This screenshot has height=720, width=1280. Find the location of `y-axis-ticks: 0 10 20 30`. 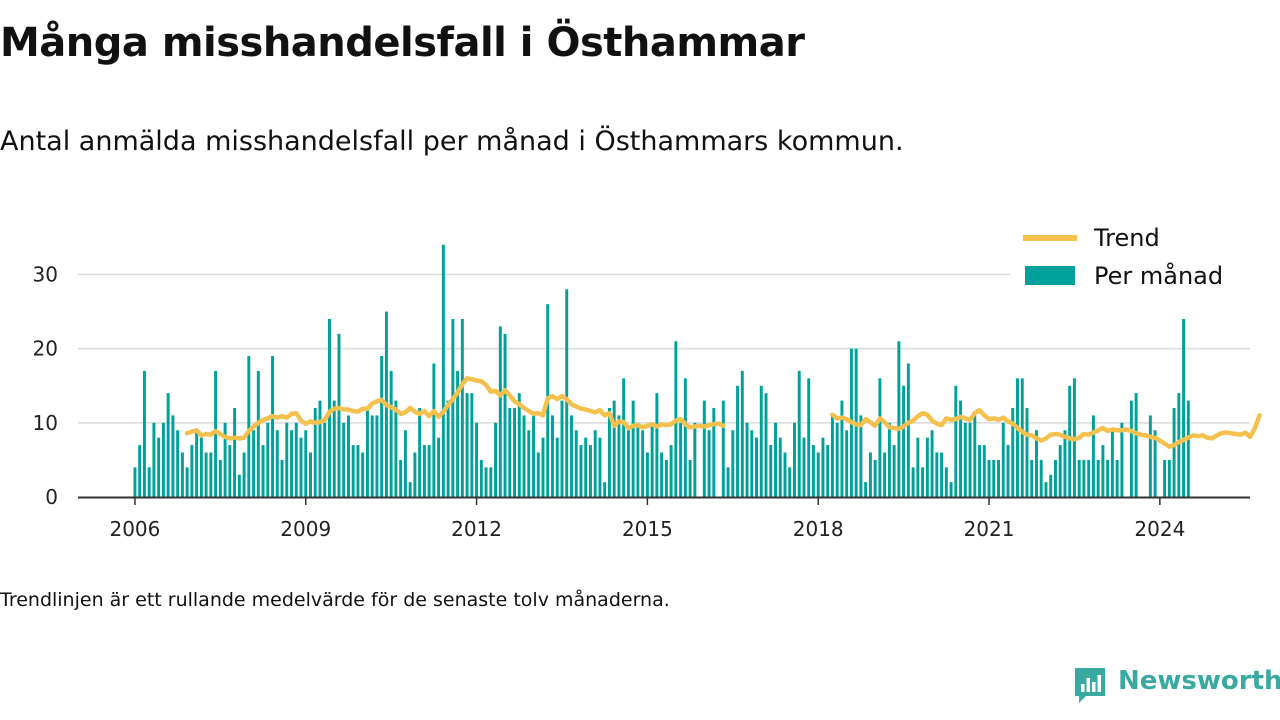

y-axis-ticks: 0 10 20 30 is located at coordinates (45, 386).